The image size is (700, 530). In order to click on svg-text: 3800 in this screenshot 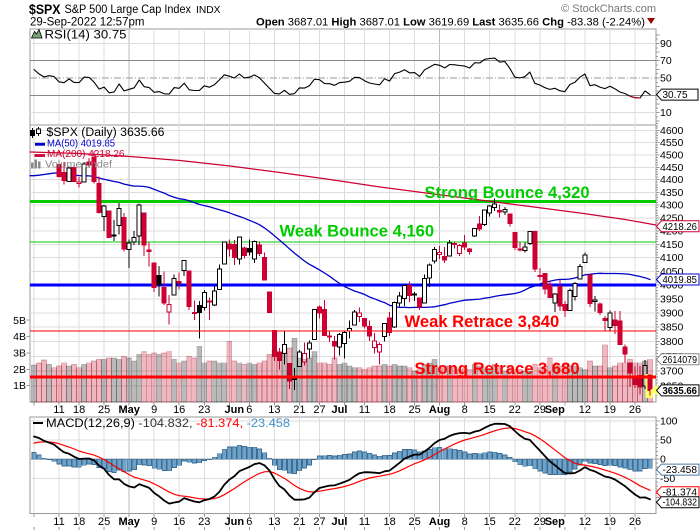, I will do `click(672, 342)`.